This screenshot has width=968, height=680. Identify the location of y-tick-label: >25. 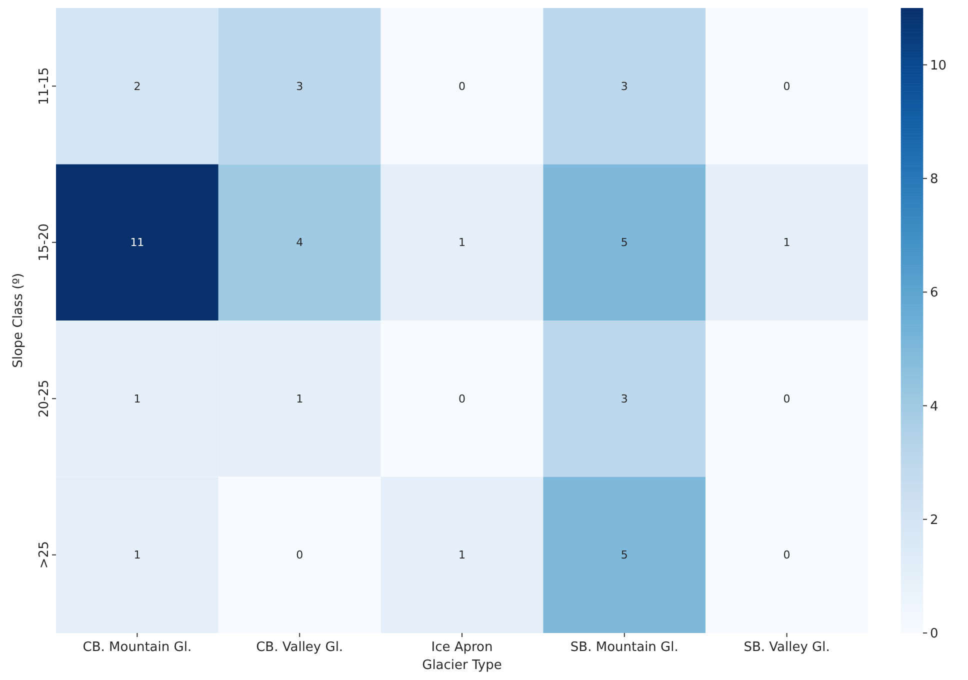
(44, 555).